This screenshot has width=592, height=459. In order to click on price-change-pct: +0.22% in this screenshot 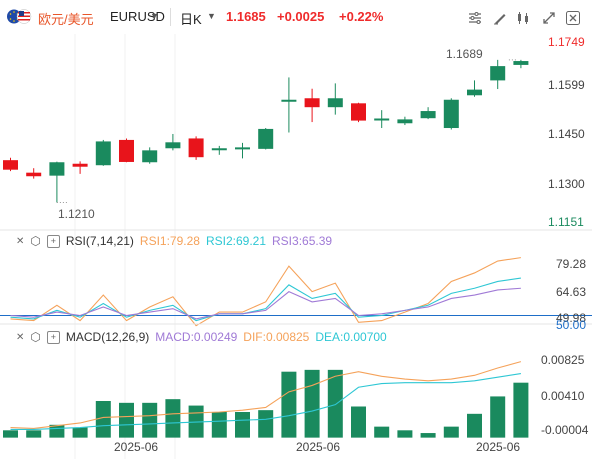, I will do `click(361, 16)`.